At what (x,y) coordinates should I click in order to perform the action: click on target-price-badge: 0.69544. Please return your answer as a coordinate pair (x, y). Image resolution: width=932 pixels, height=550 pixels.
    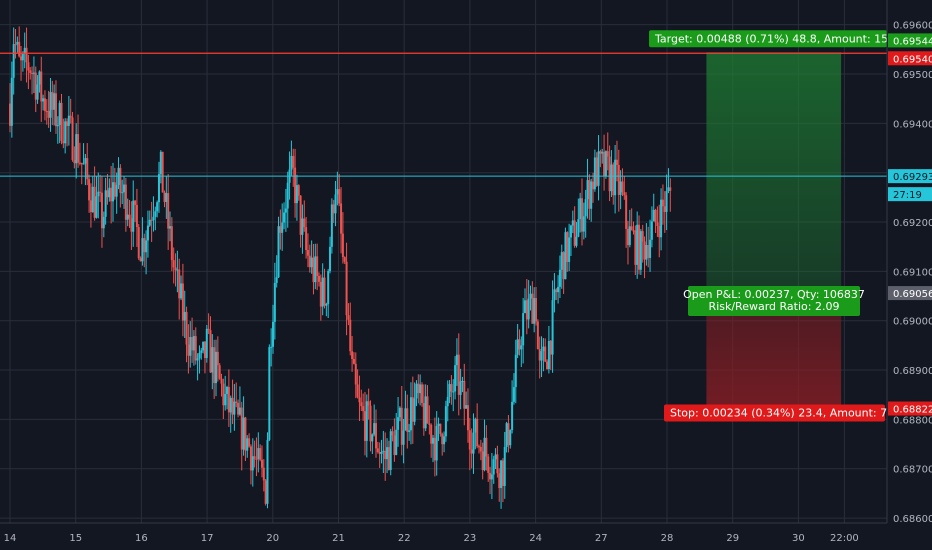
    Looking at the image, I should click on (912, 41).